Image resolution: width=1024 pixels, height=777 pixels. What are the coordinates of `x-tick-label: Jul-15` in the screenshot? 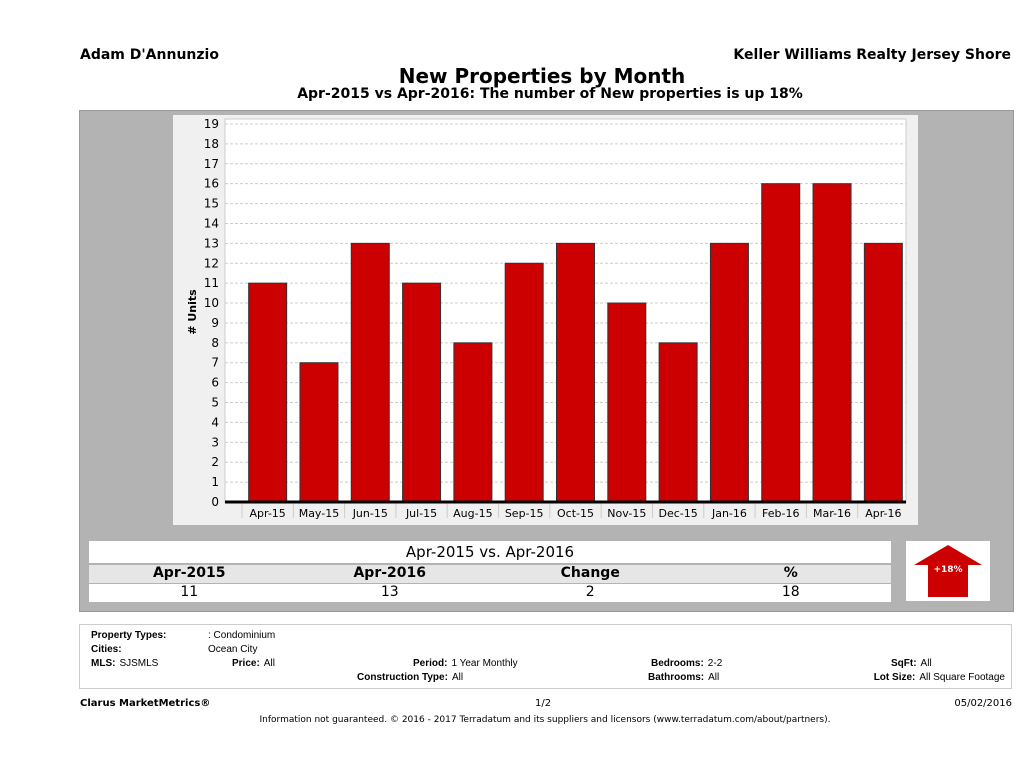 It's located at (421, 513).